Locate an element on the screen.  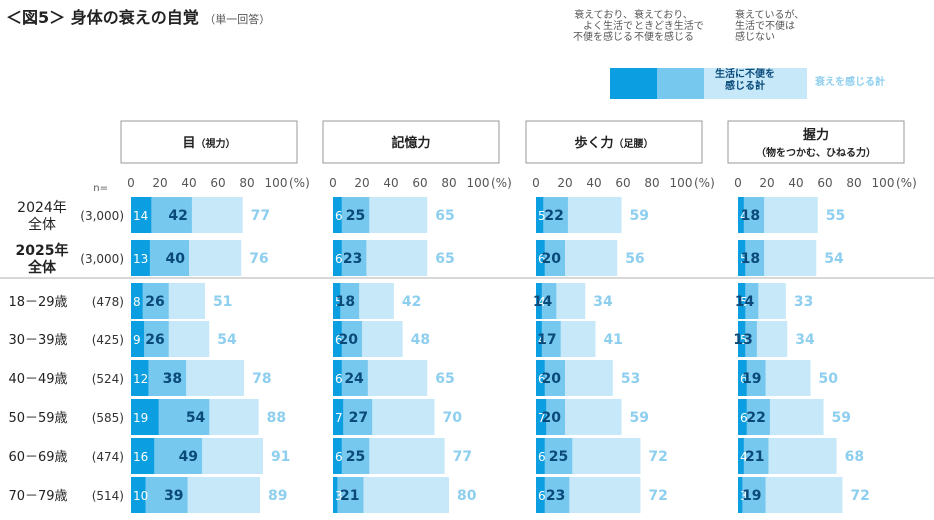
data-label-strong: 13 is located at coordinates (140, 259).